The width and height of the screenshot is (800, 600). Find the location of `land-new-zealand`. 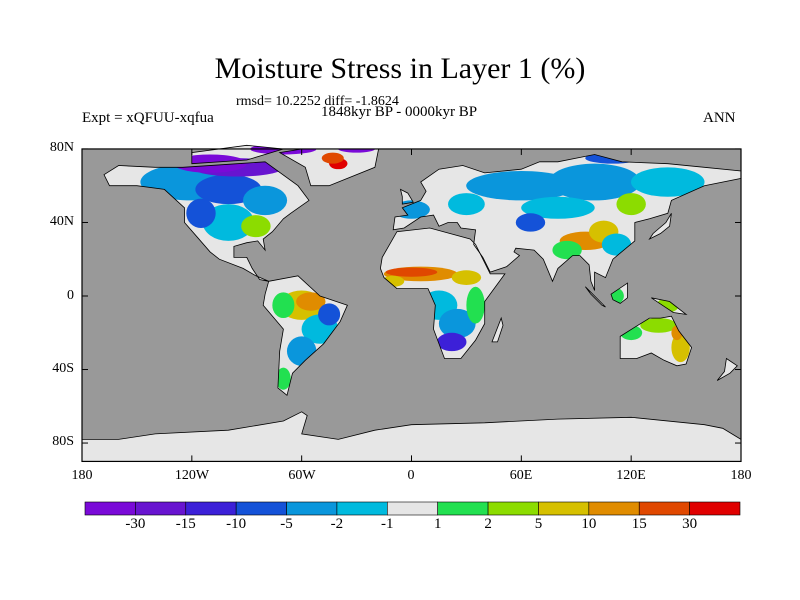

land-new-zealand is located at coordinates (727, 369).